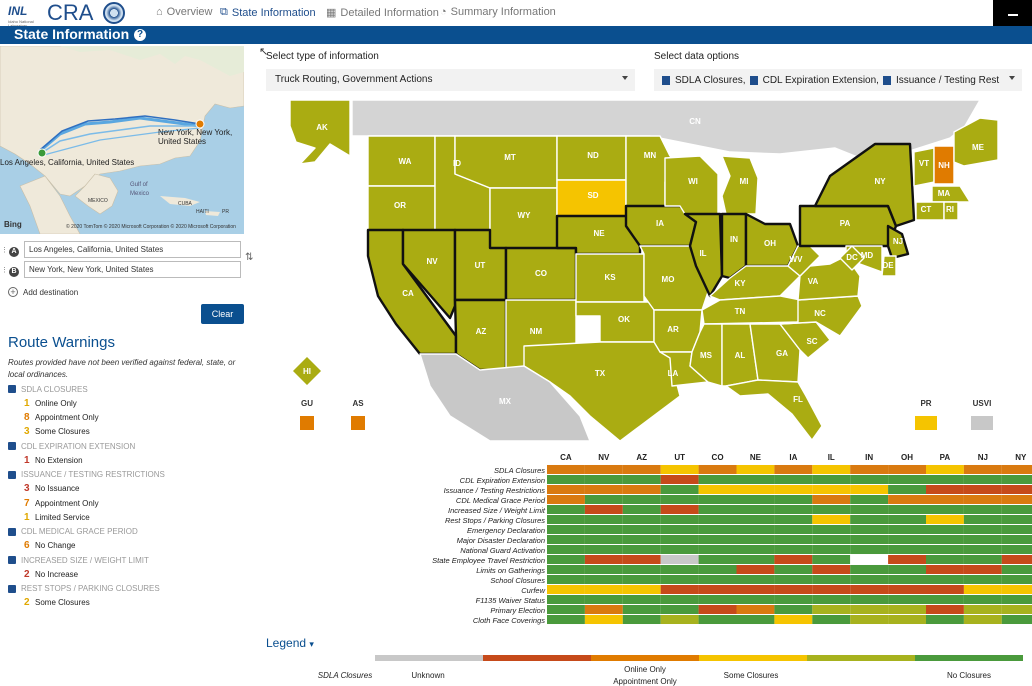 Image resolution: width=1032 pixels, height=686 pixels. Describe the element at coordinates (184, 12) in the screenshot. I see `nav-overview: ⌂ Overview` at that location.